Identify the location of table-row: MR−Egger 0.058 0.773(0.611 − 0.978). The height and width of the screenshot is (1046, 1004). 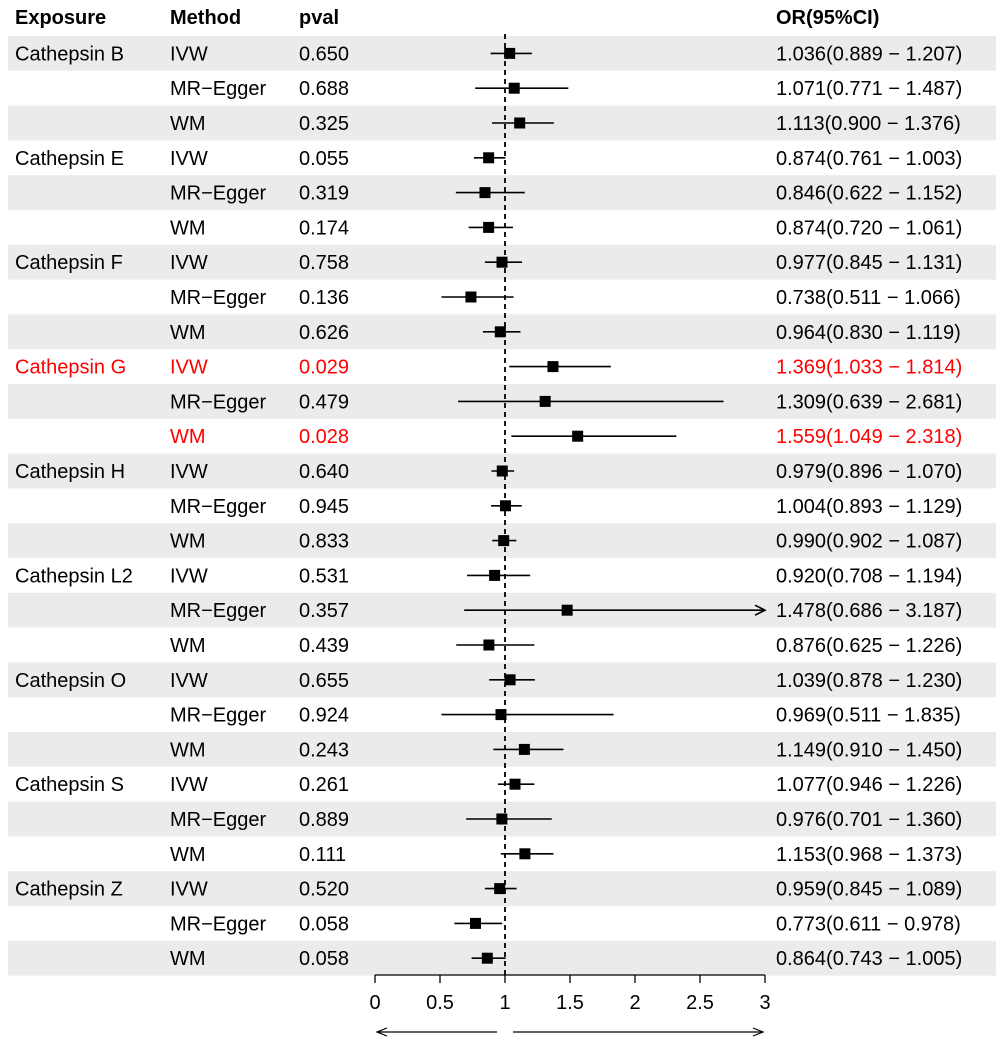
(565, 924).